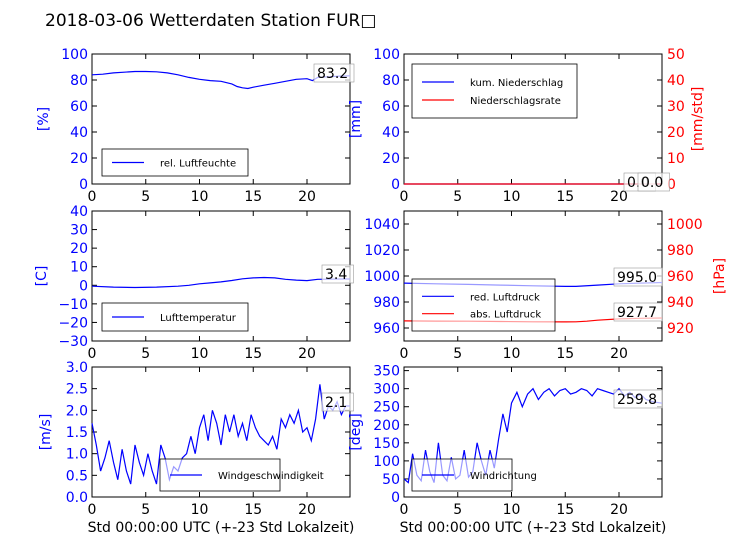 Image resolution: width=736 pixels, height=552 pixels. I want to click on legend: kum. Niederschlag Niederschlagsrate, so click(494, 91).